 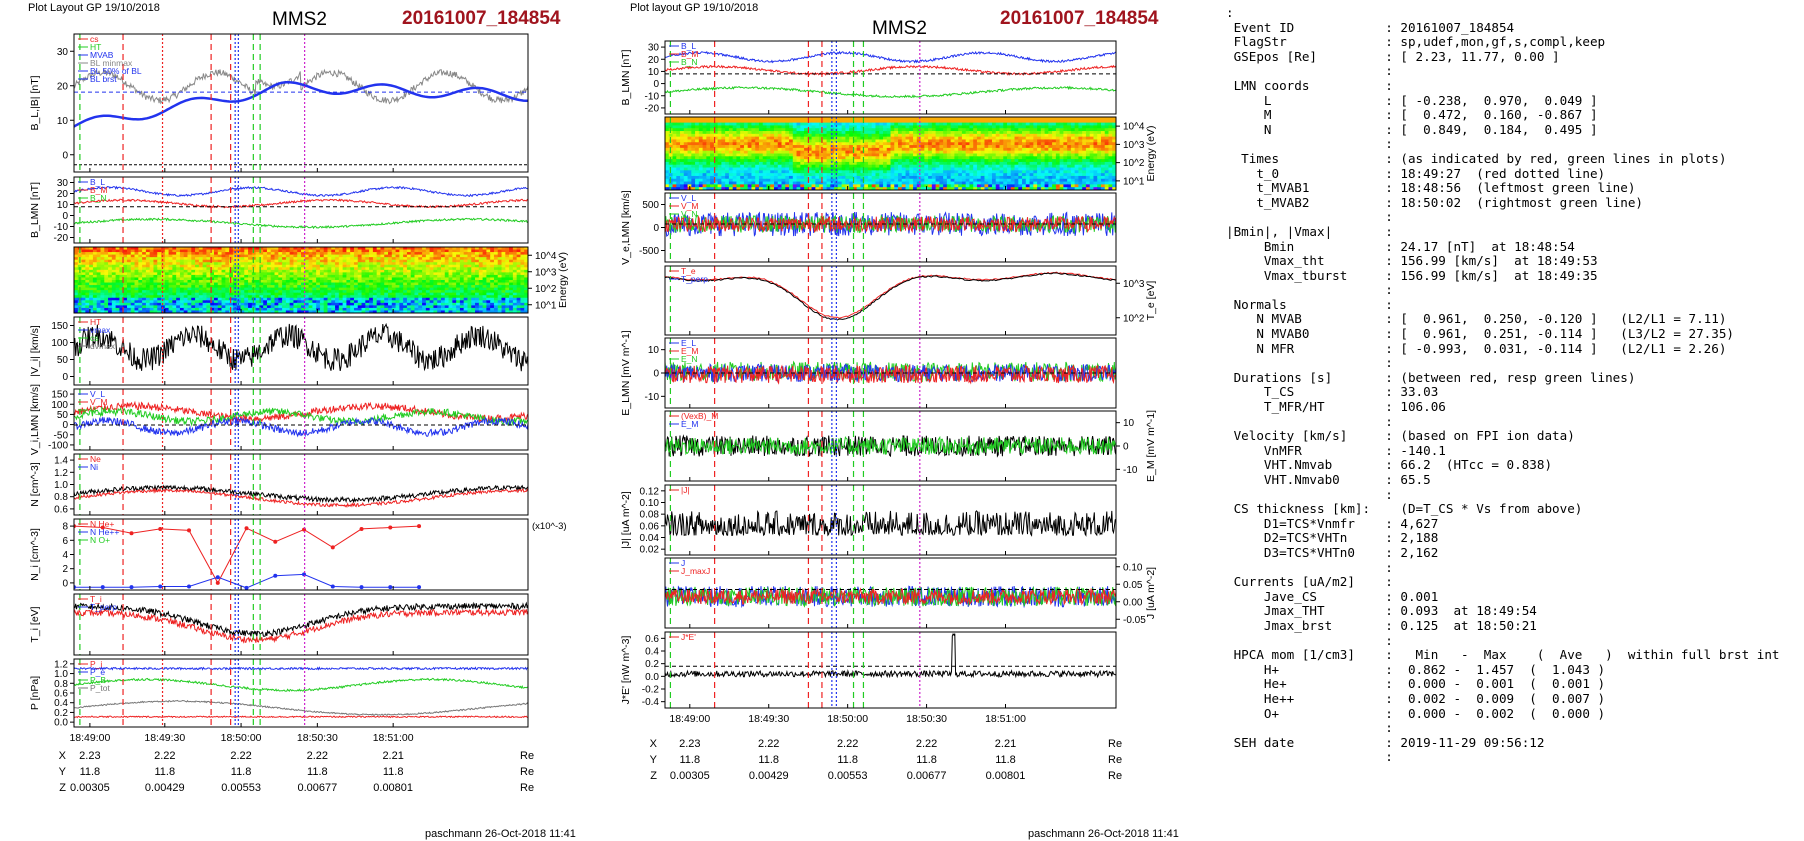 What do you see at coordinates (301, 484) in the screenshot?
I see `panel-frame` at bounding box center [301, 484].